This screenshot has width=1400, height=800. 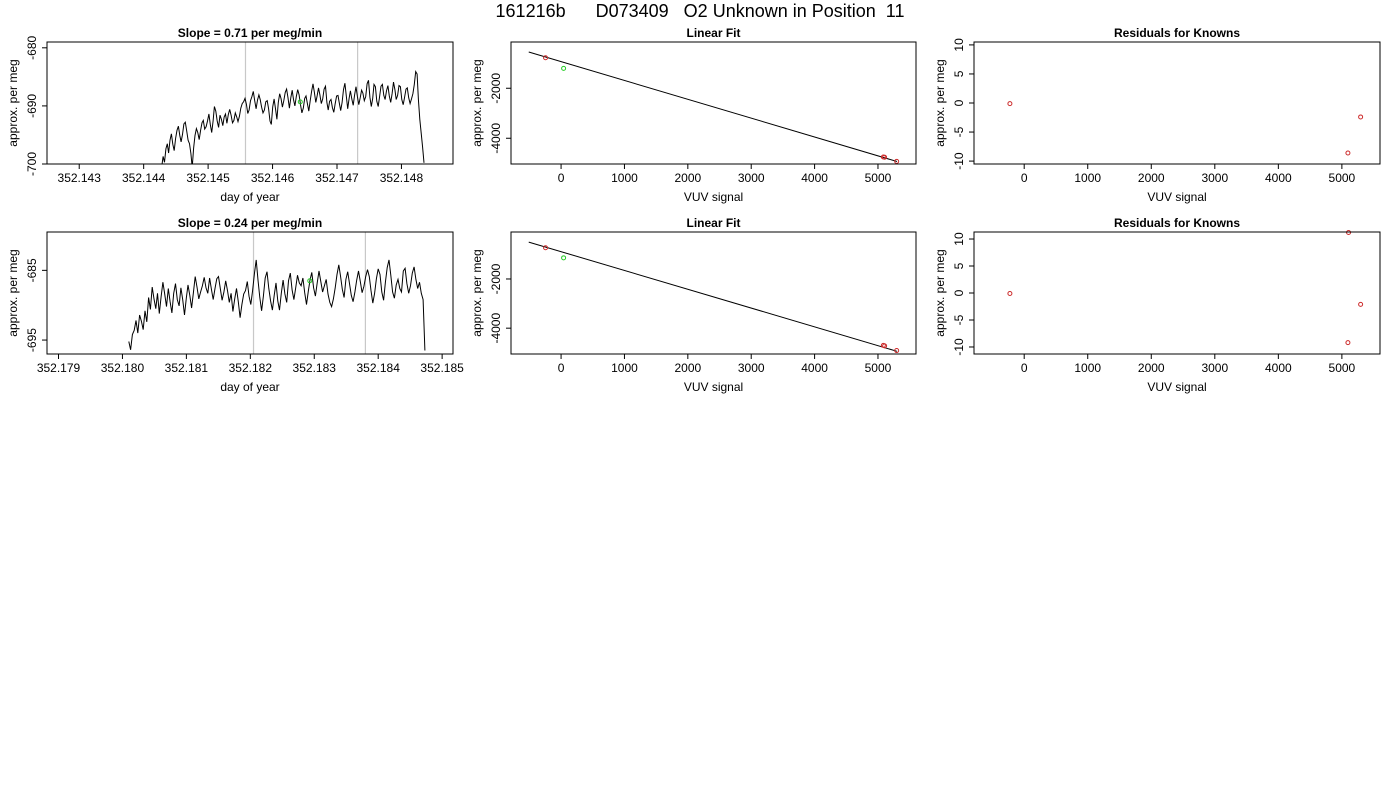 I want to click on x-tick-label: 352.183, so click(x=315, y=368).